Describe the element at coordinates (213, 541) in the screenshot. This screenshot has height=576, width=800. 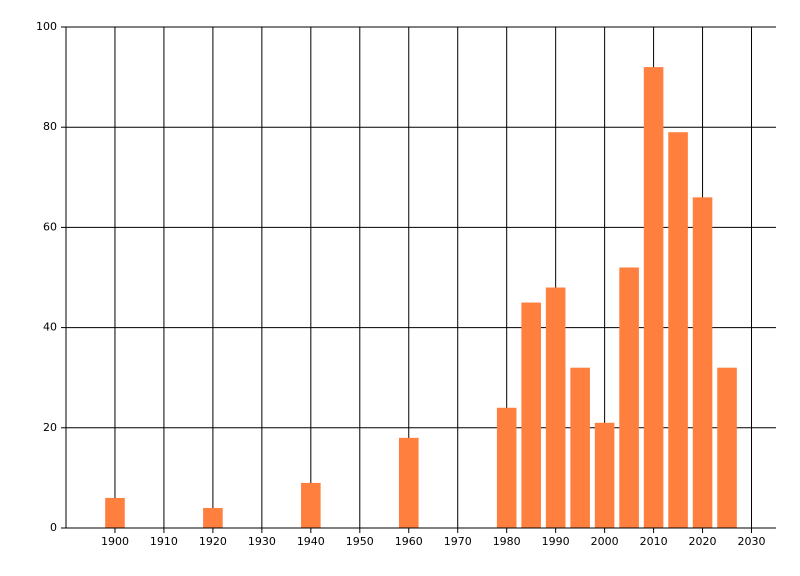
I see `x-tick-label: 1920` at that location.